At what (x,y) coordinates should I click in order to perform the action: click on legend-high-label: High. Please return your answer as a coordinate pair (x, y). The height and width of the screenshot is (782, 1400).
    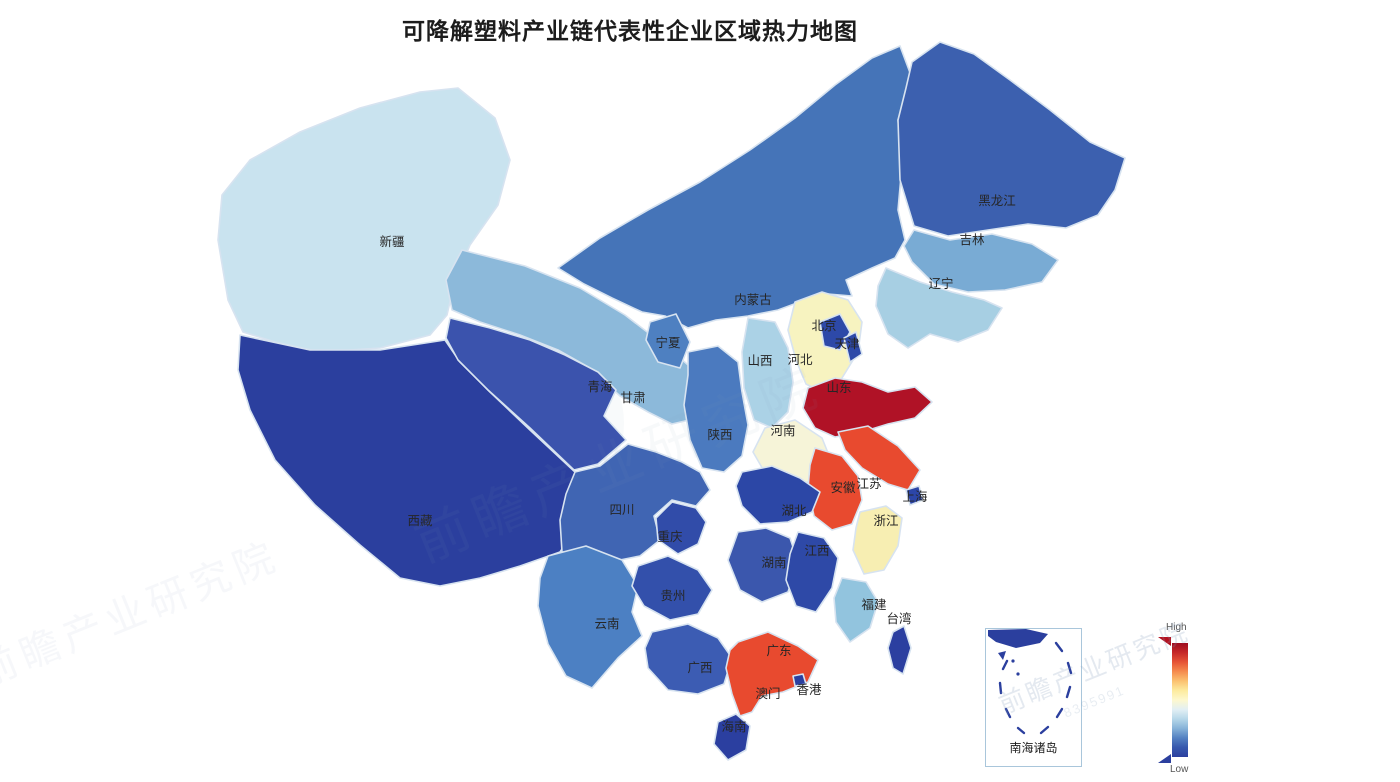
    Looking at the image, I should click on (1176, 627).